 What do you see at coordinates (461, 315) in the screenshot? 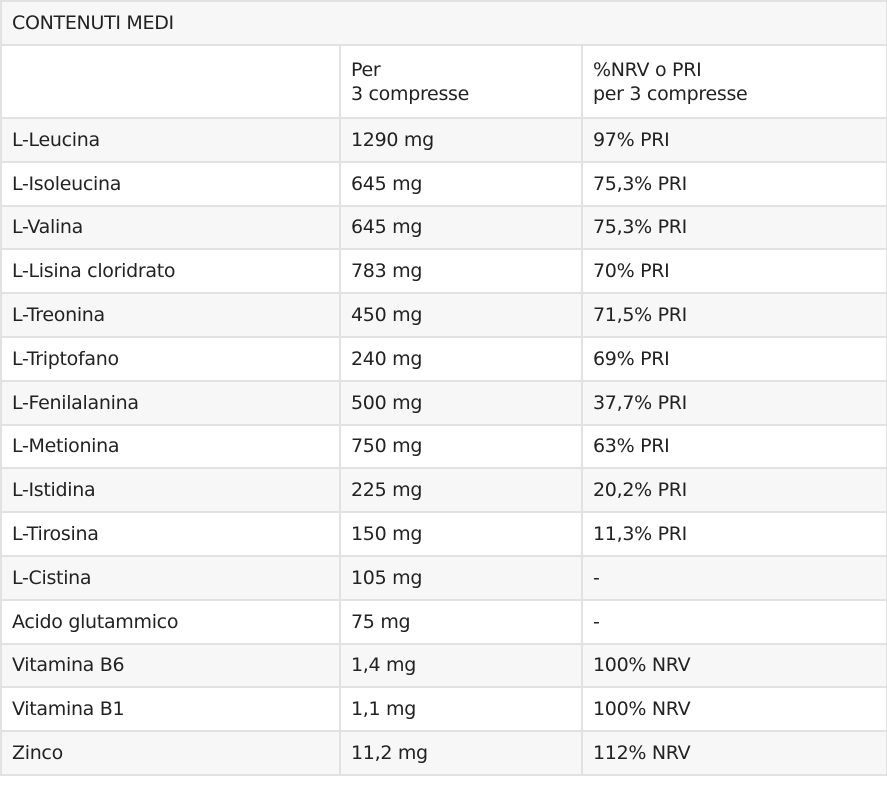
I see `amount: 450 mg` at bounding box center [461, 315].